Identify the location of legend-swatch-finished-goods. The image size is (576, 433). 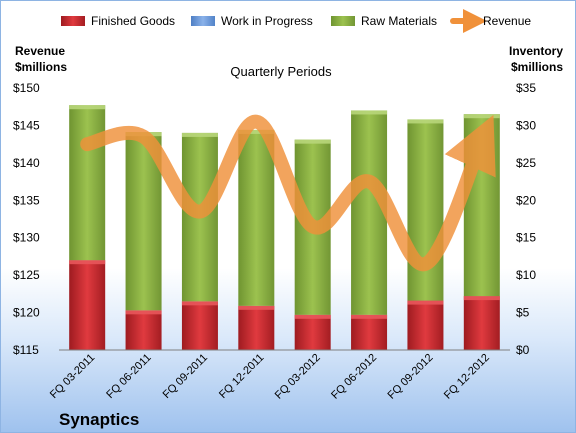
(73, 21).